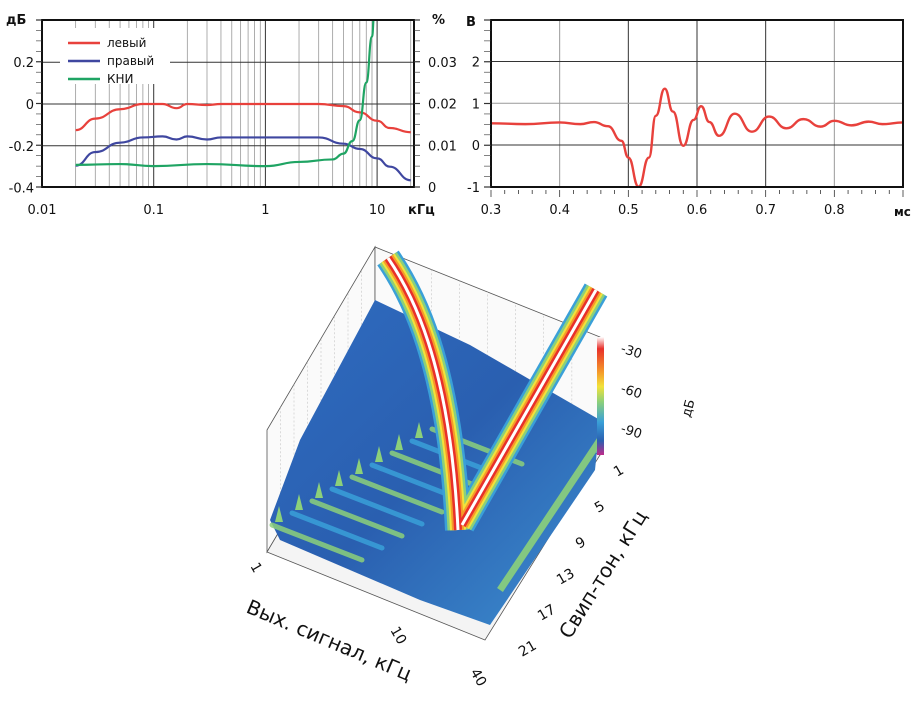 Image resolution: width=920 pixels, height=703 pixels. What do you see at coordinates (600, 396) in the screenshot?
I see `colorbar` at bounding box center [600, 396].